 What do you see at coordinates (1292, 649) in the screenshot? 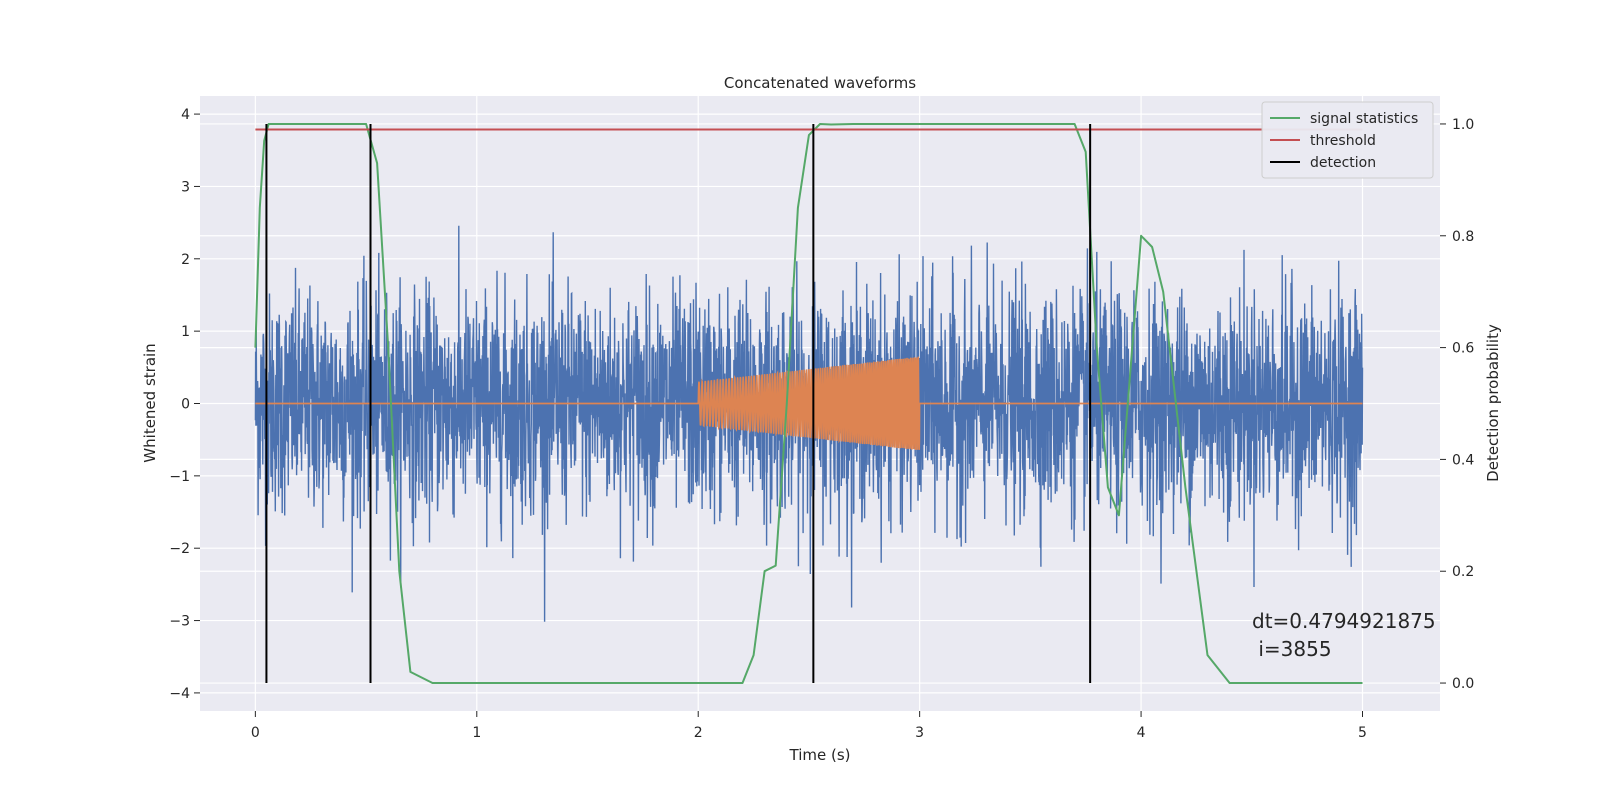
I see `annotation-line-2: i=3855` at bounding box center [1292, 649].